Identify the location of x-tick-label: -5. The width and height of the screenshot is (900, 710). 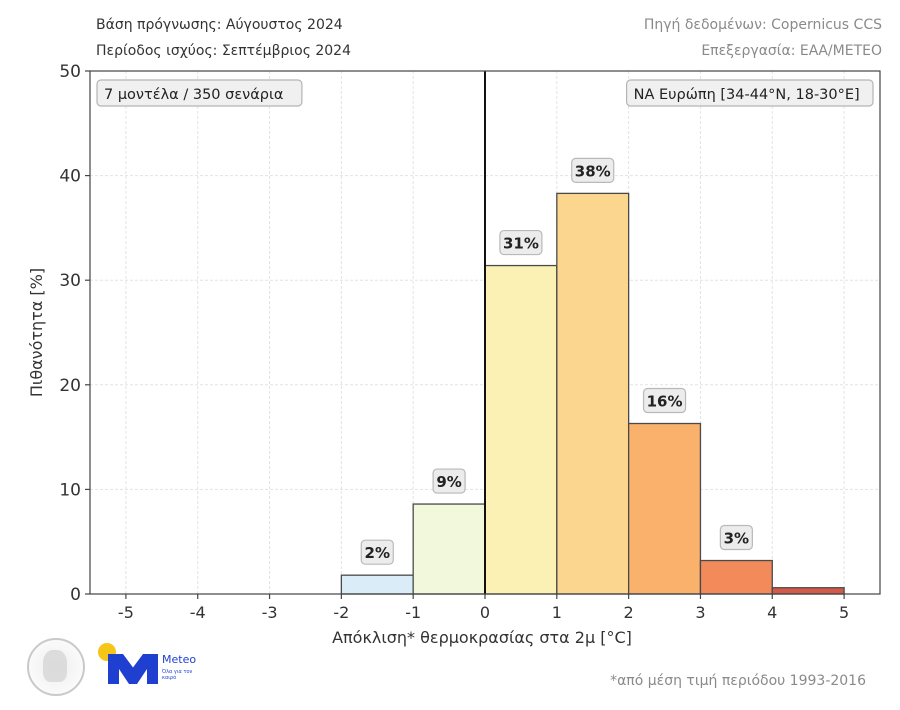
(126, 612).